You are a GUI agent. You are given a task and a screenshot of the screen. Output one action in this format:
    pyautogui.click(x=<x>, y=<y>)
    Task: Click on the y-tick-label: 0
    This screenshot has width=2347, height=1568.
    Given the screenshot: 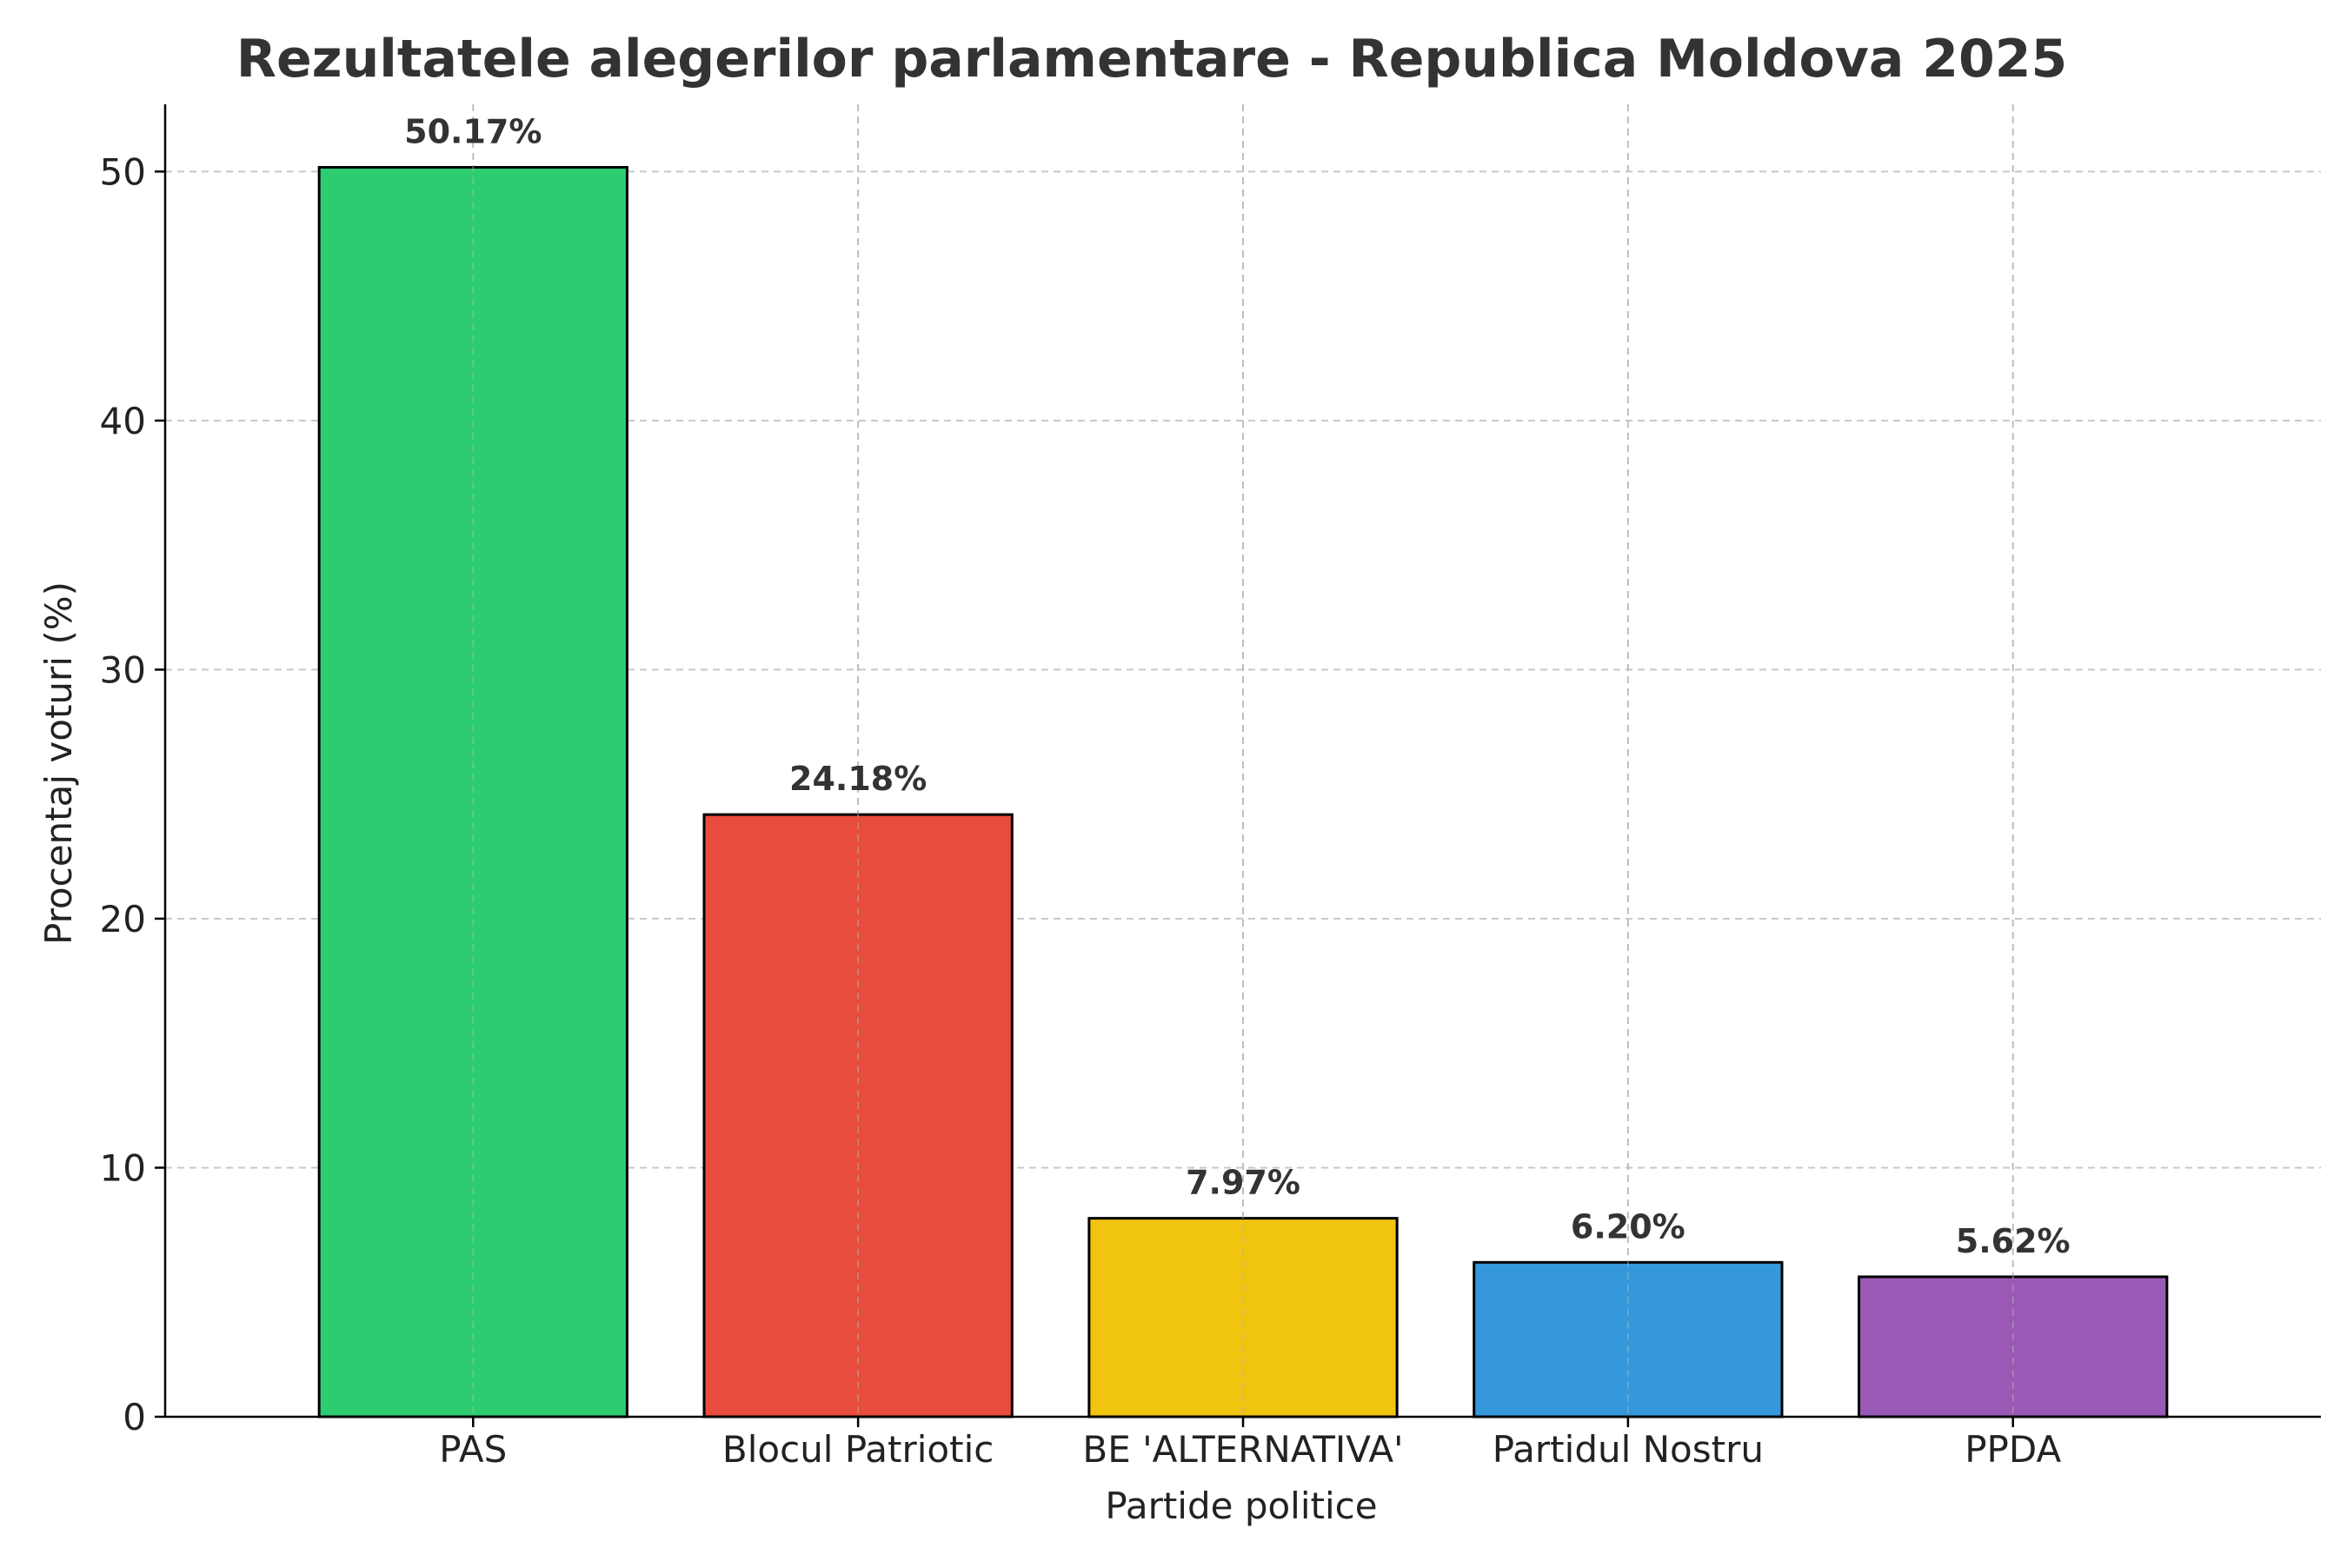 What is the action you would take?
    pyautogui.click(x=134, y=1417)
    